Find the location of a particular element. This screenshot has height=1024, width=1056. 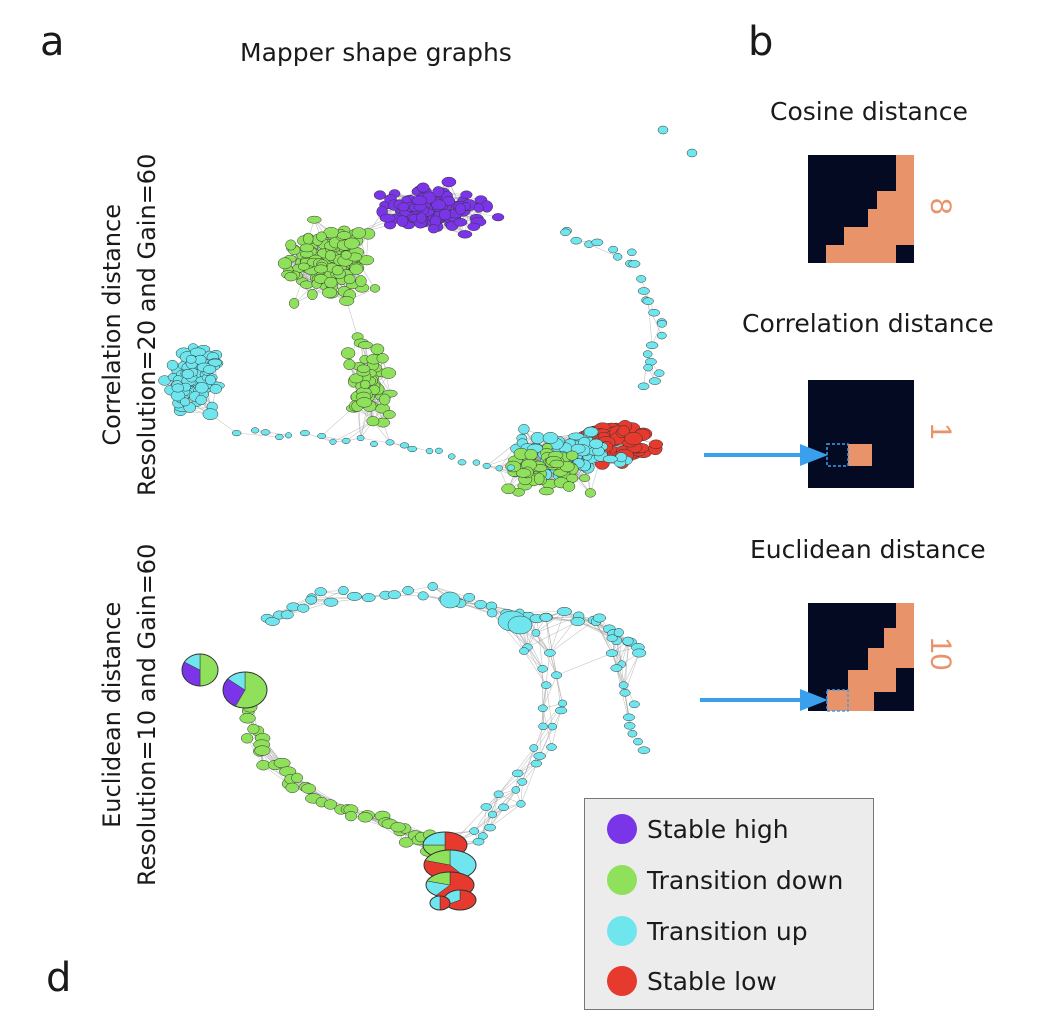

matrix-correlation: 1 is located at coordinates (830, 434).